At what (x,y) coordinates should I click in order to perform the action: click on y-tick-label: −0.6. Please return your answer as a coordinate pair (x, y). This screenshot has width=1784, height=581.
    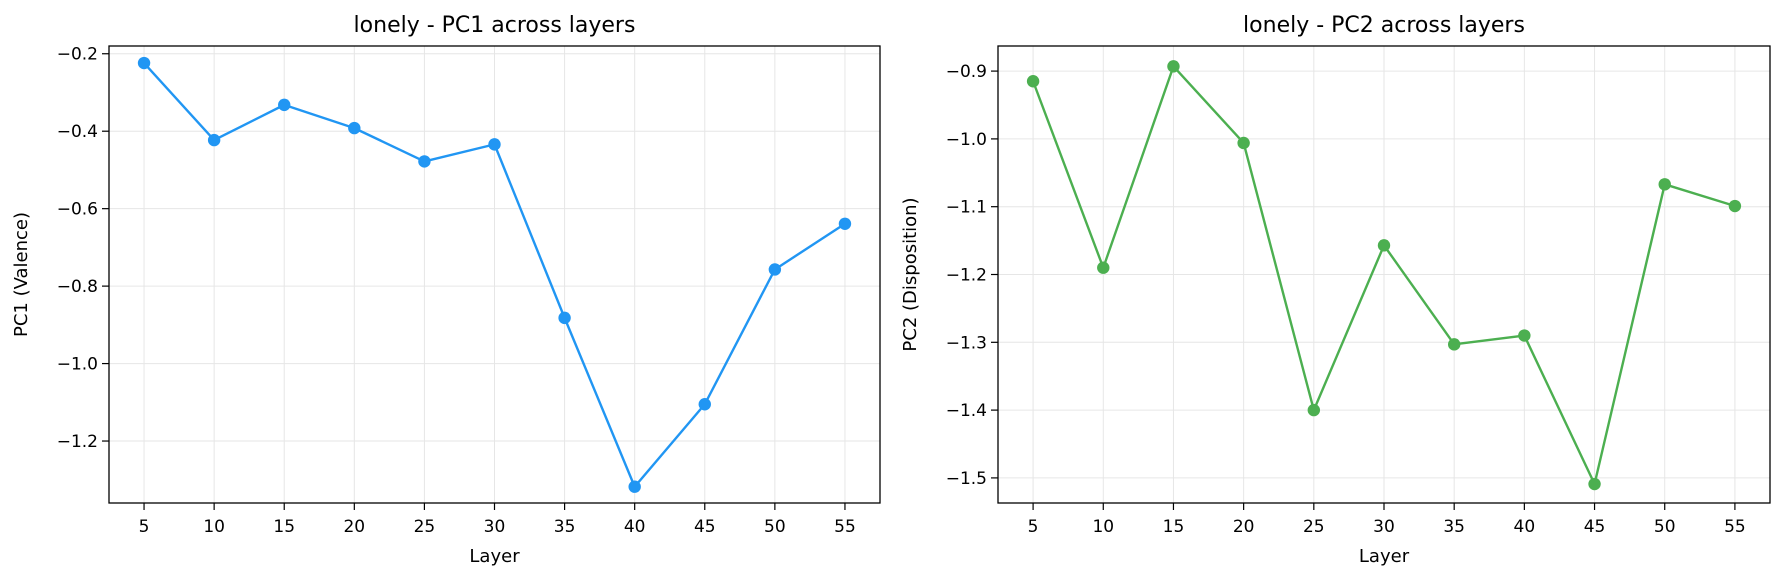
    Looking at the image, I should click on (77, 210).